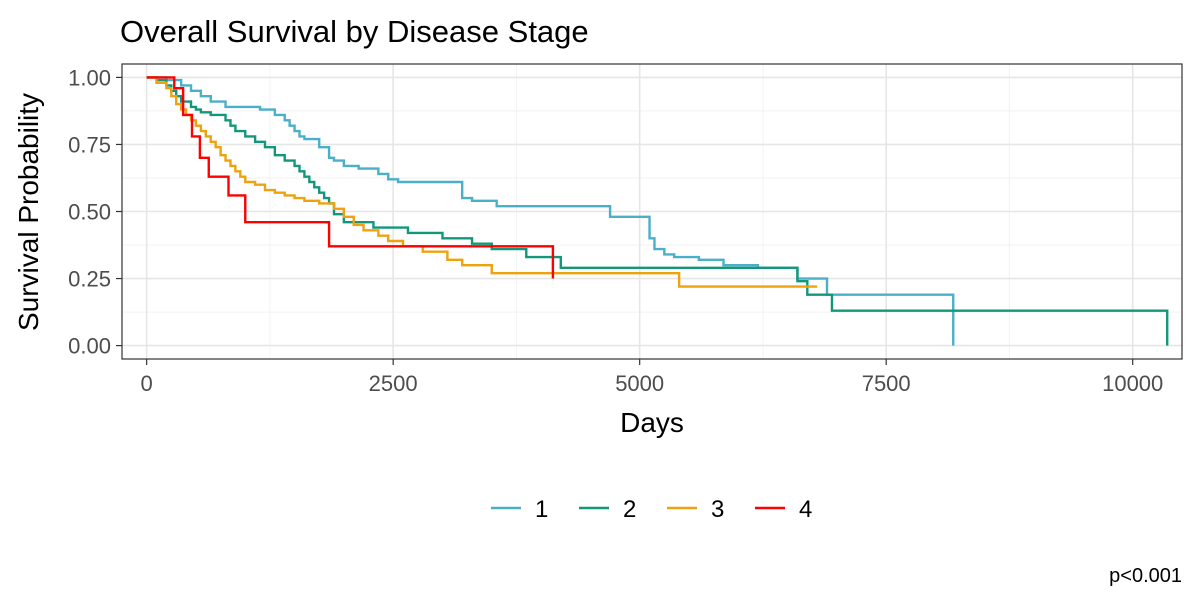 This screenshot has height=600, width=1200. I want to click on x-axis: 0 2500 5000 7500 10000, so click(652, 377).